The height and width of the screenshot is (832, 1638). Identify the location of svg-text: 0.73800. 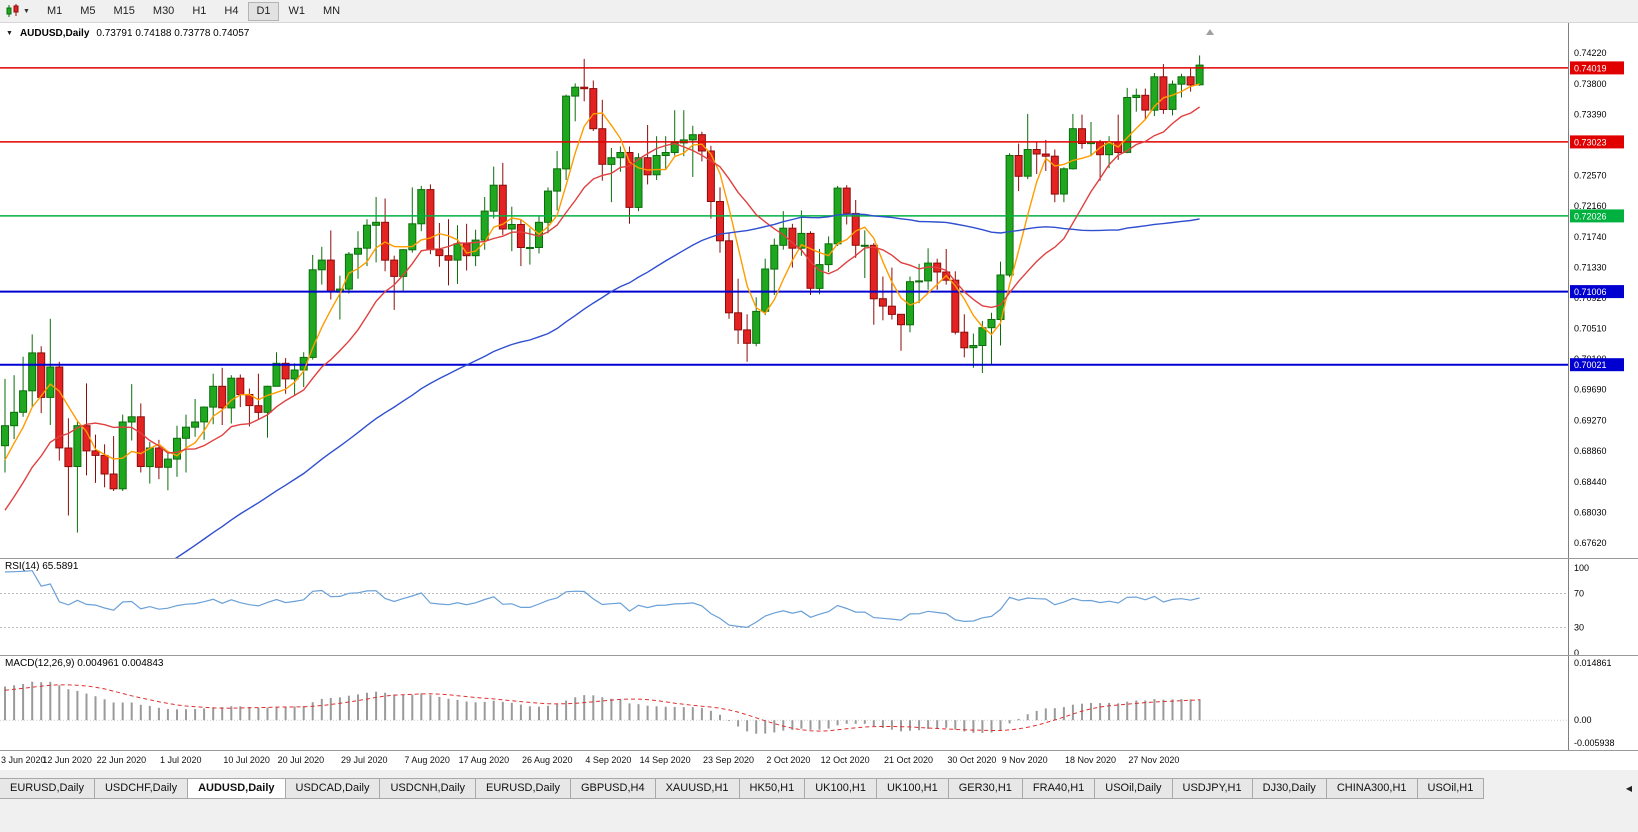
(1590, 84).